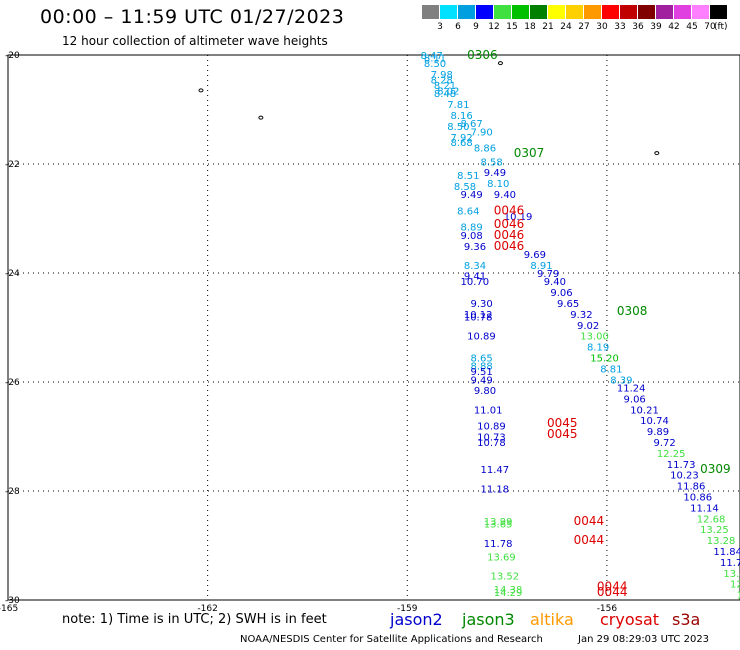 This screenshot has width=740, height=650. Describe the element at coordinates (481, 367) in the screenshot. I see `swh-value: 8.88` at that location.